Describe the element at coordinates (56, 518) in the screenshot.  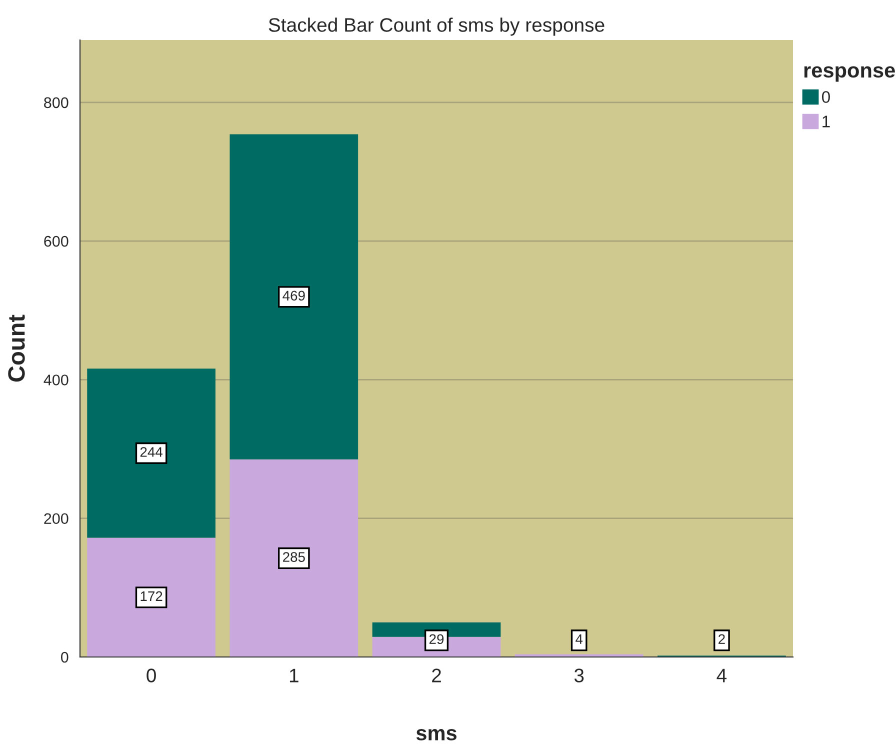
I see `y-tick-label: 200` at that location.